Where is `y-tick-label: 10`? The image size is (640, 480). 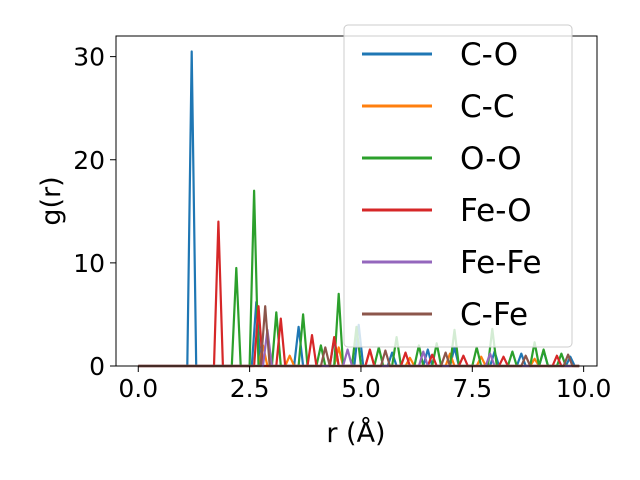 y-tick-label: 10 is located at coordinates (89, 263).